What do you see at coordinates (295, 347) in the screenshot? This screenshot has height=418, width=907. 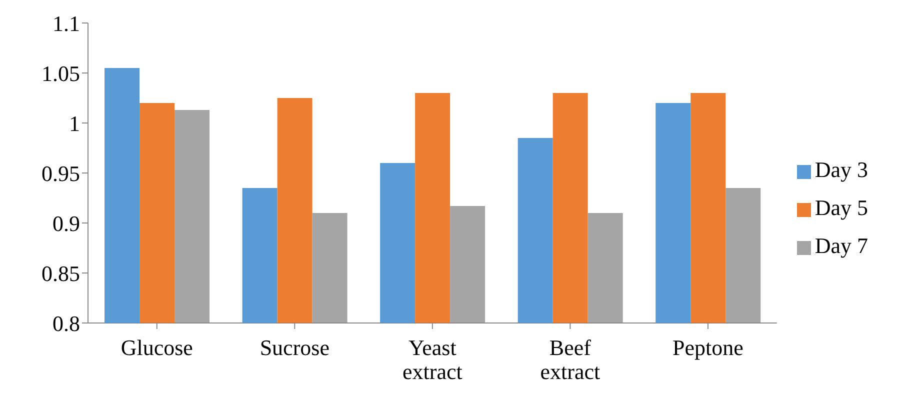 I see `x-tick-label: Sucrose` at bounding box center [295, 347].